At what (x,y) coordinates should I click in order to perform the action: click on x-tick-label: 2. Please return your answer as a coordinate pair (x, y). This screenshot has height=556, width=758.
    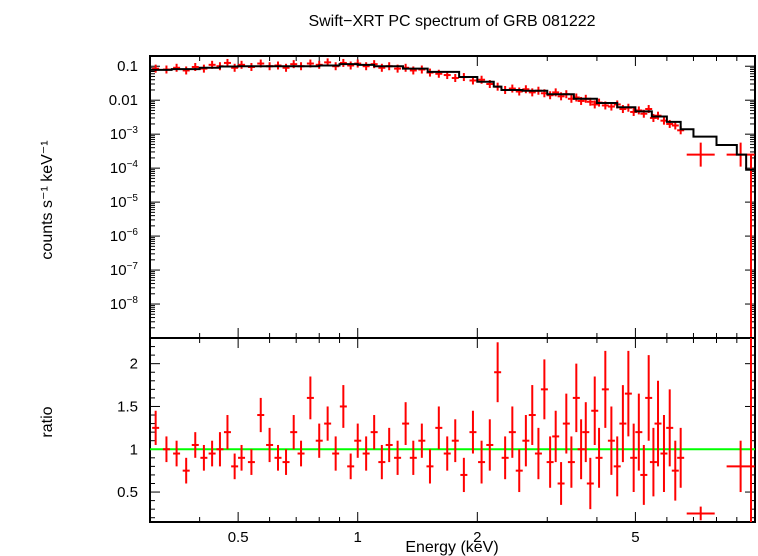
    Looking at the image, I should click on (477, 537).